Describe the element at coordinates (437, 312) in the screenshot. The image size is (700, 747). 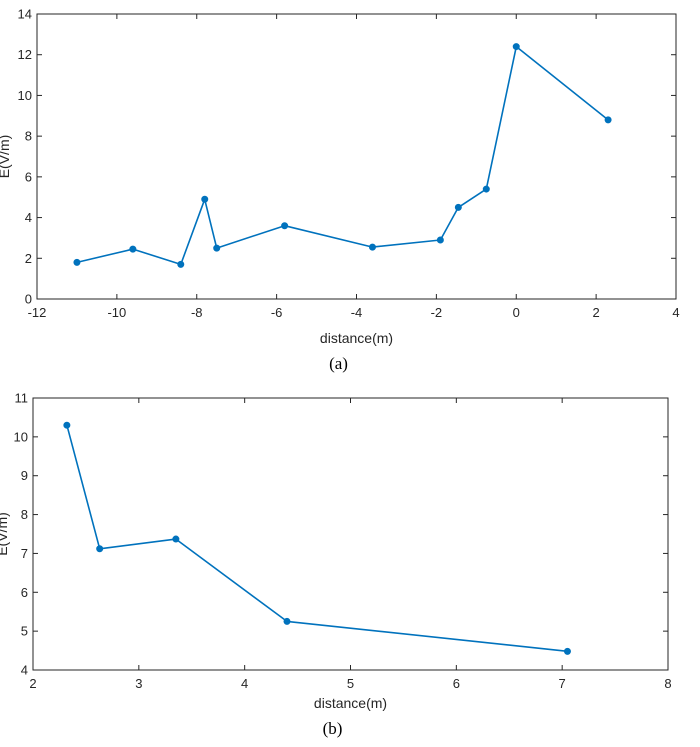
I see `x-tick-label: -2` at that location.